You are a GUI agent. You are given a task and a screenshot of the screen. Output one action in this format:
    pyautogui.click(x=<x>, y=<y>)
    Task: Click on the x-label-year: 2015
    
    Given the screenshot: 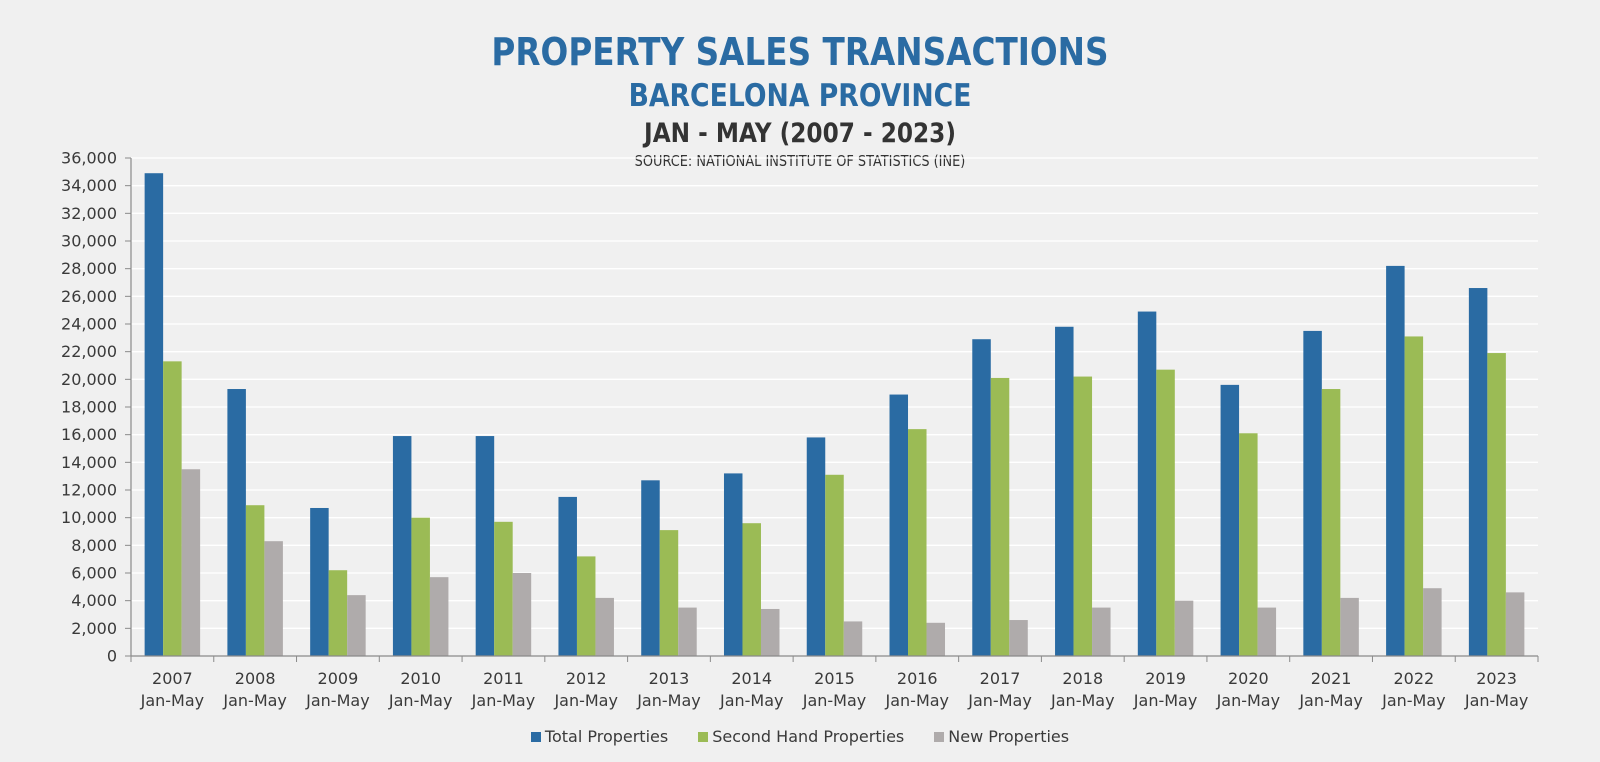 What is the action you would take?
    pyautogui.click(x=834, y=678)
    